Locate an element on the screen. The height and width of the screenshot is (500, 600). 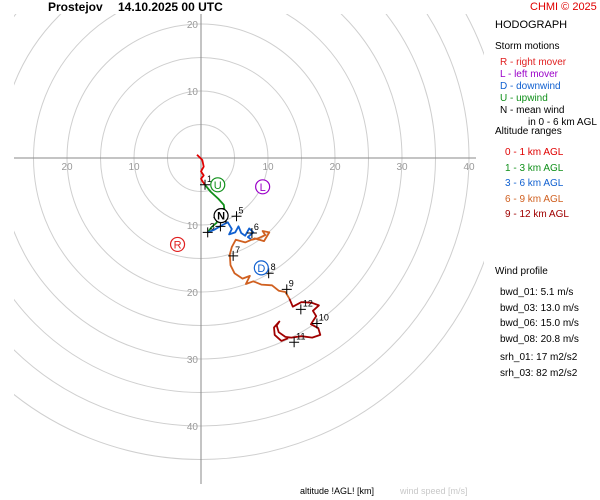
storm-motion-label: U is located at coordinates (218, 186).